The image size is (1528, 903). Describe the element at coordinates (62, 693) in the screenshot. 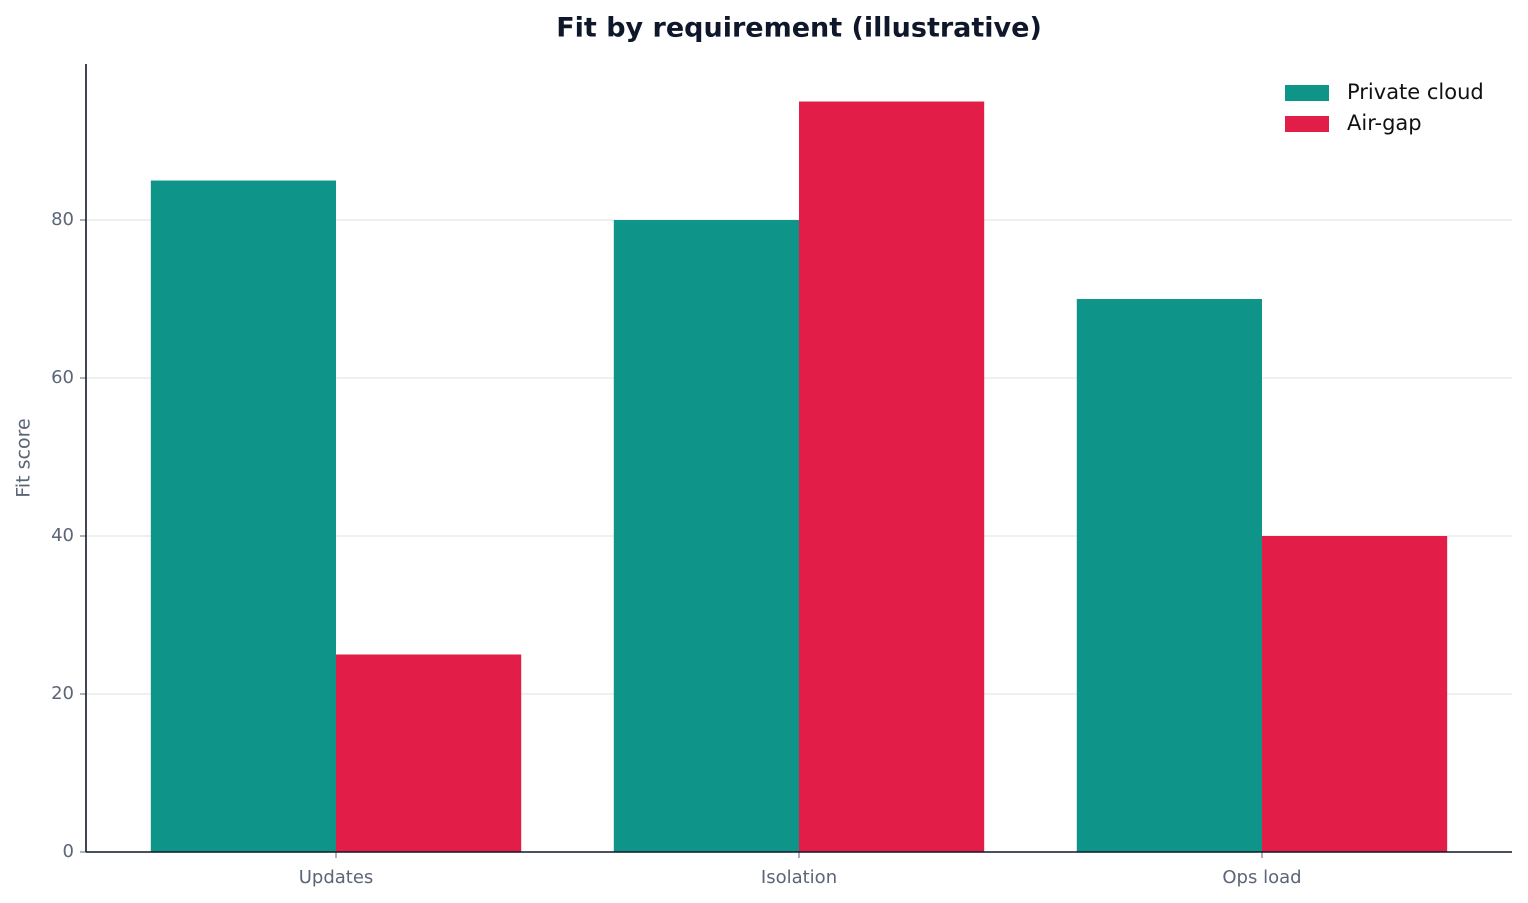

I see `y-tick-label: 20` at that location.